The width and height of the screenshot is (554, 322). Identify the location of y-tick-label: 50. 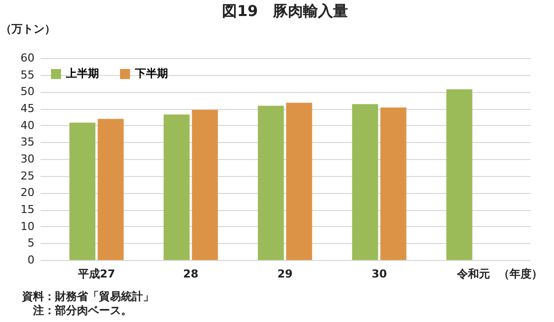
(27, 91).